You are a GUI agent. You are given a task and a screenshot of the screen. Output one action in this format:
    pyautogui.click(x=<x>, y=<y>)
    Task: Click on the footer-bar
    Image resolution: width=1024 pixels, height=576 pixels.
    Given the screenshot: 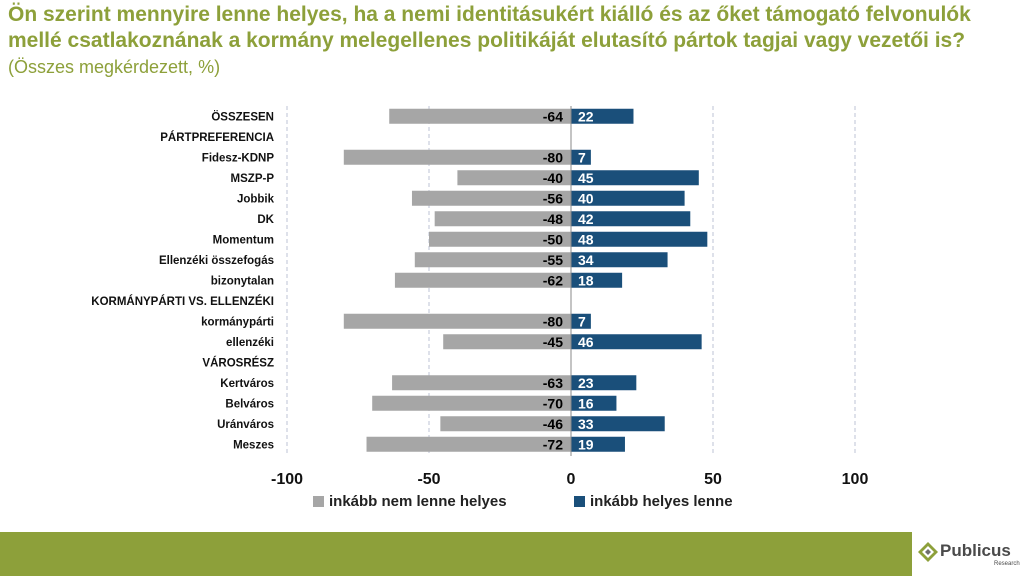 What is the action you would take?
    pyautogui.click(x=456, y=554)
    